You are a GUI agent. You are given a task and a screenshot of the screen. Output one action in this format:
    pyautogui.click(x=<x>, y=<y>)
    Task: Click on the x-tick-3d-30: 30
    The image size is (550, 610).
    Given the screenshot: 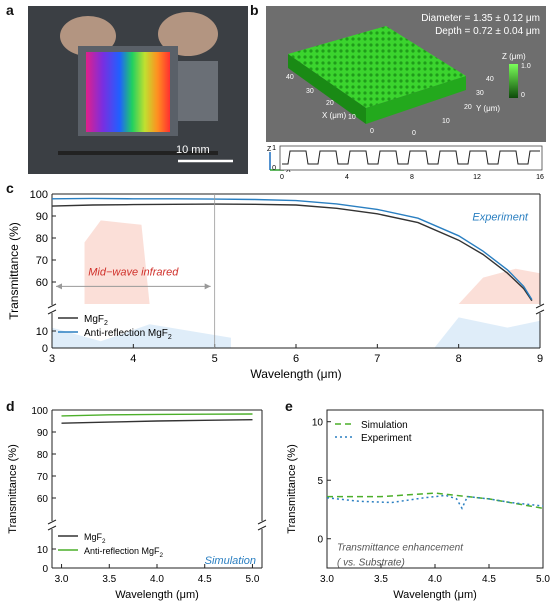 What is the action you would take?
    pyautogui.click(x=310, y=91)
    